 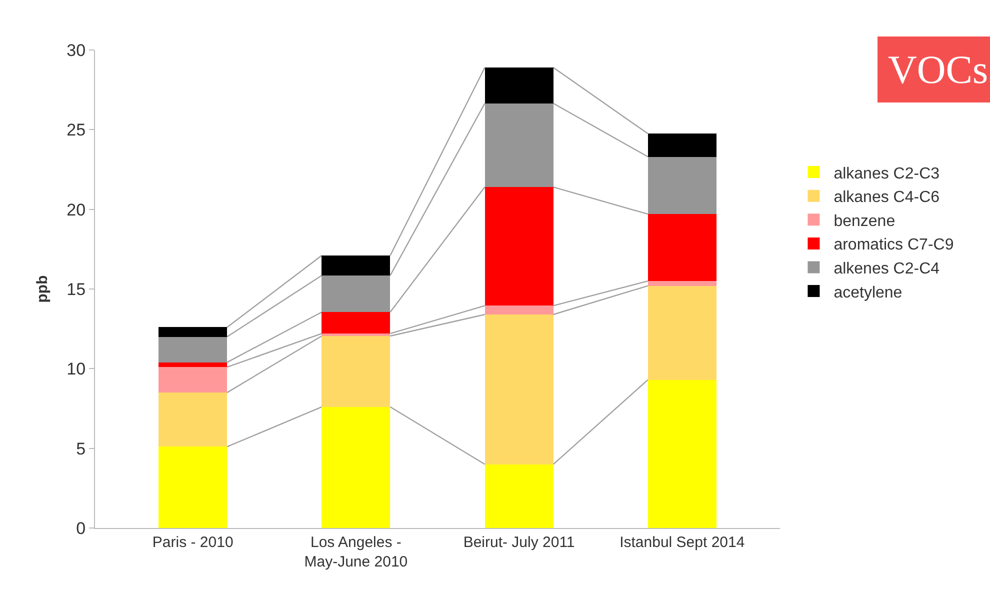 What do you see at coordinates (887, 197) in the screenshot?
I see `legend-label: alkanes C4-C6` at bounding box center [887, 197].